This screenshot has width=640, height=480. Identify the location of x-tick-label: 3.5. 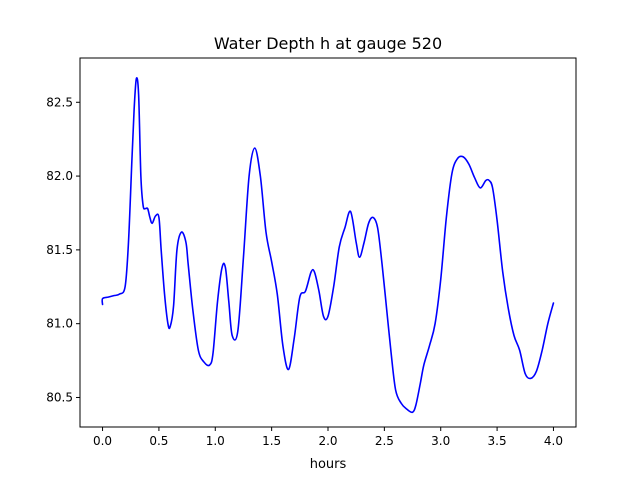
(497, 441).